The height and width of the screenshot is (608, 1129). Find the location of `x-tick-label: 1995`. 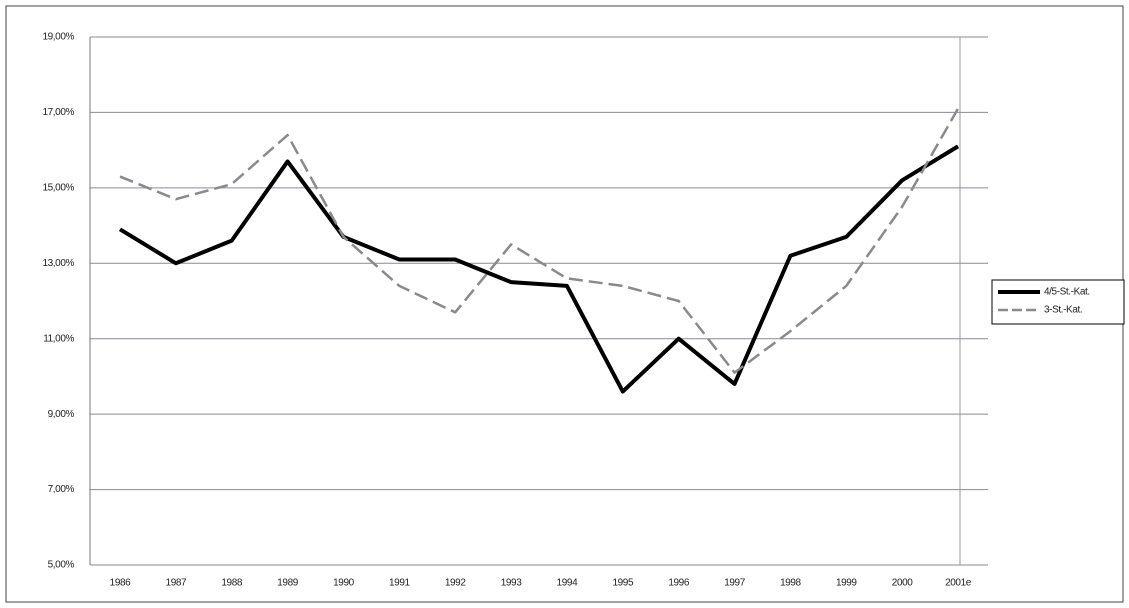

x-tick-label: 1995 is located at coordinates (622, 583).